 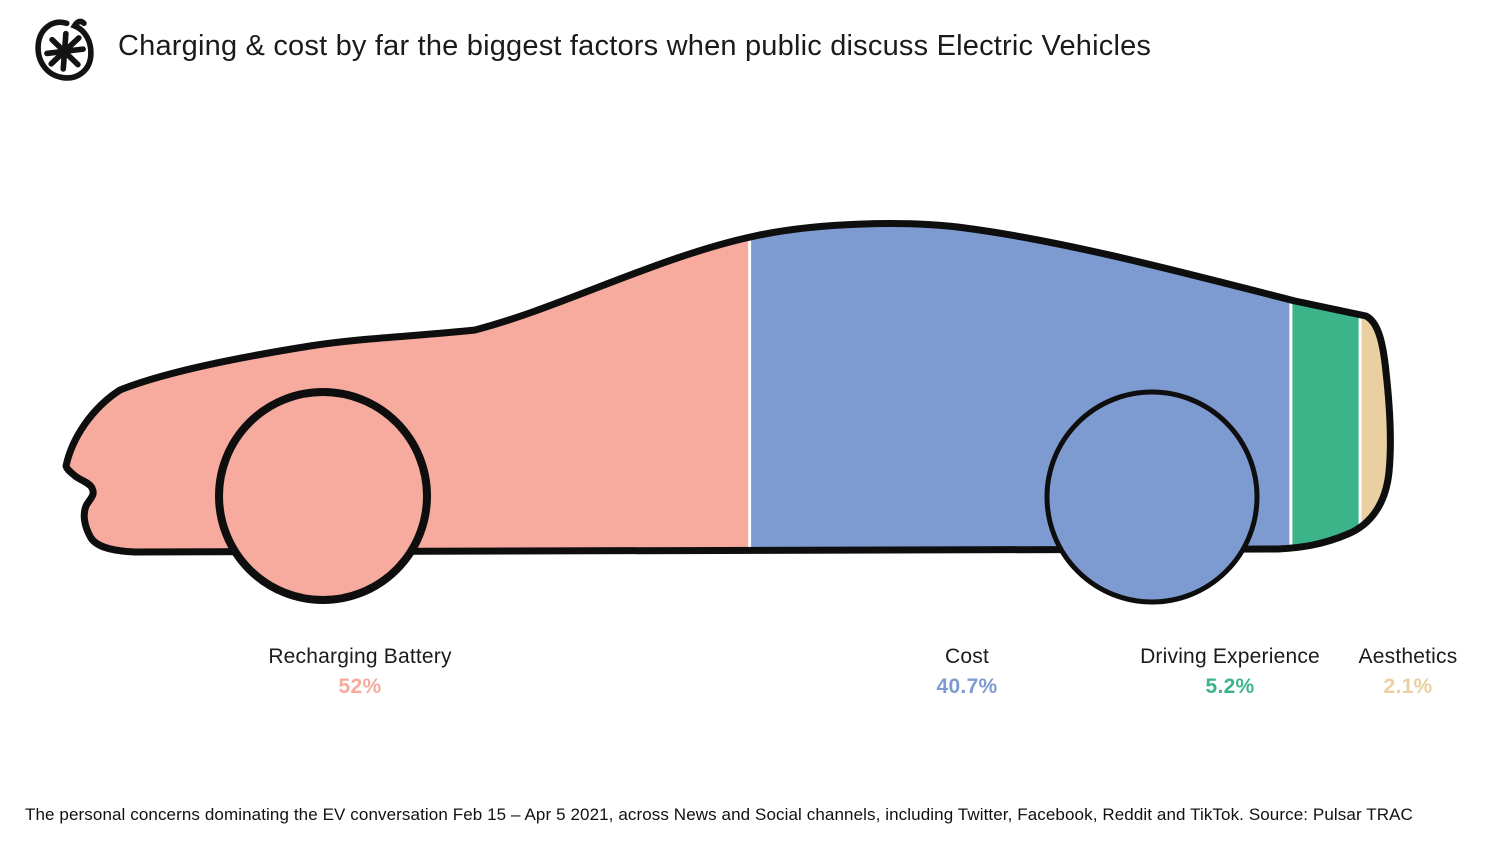 I want to click on front-wheel, so click(x=323, y=496).